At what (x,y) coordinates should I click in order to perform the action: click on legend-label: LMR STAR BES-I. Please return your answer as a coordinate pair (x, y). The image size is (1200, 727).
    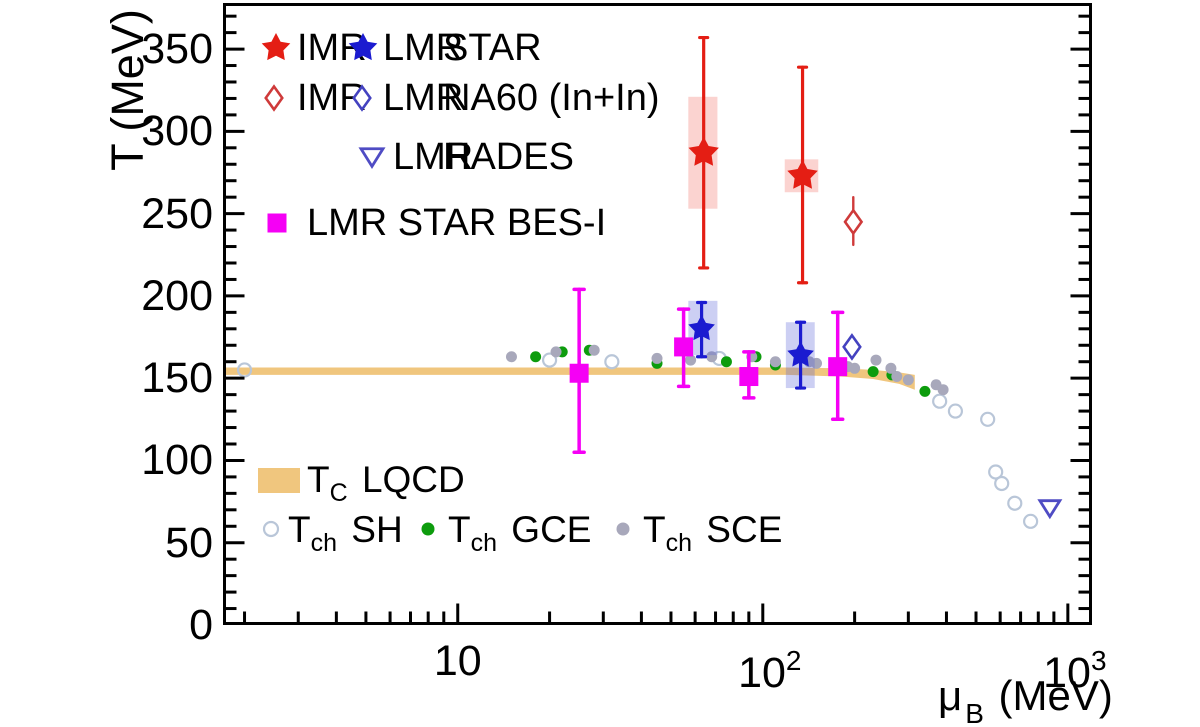
    Looking at the image, I should click on (457, 223).